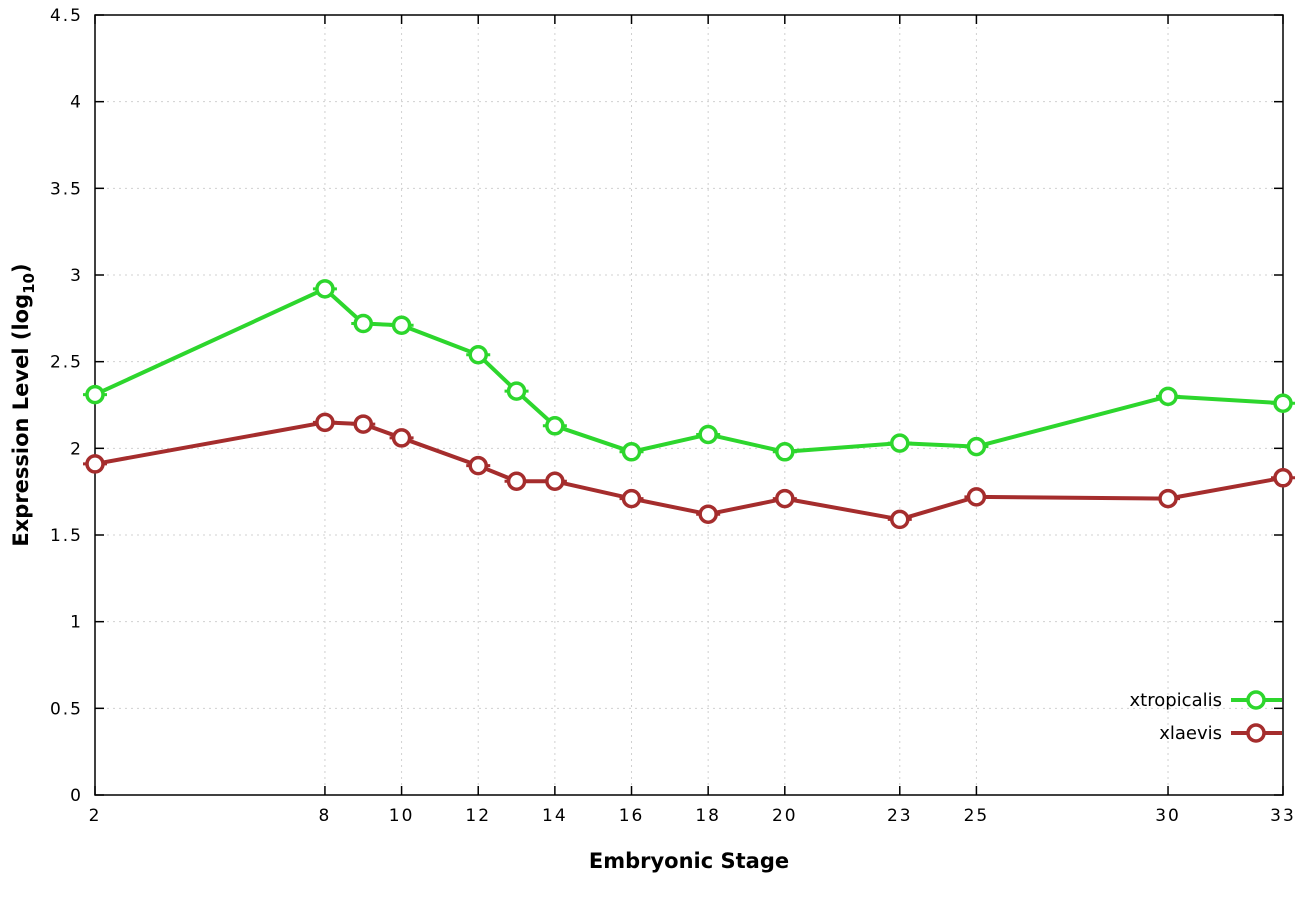  I want to click on legend-marker-xlaevis, so click(1256, 733).